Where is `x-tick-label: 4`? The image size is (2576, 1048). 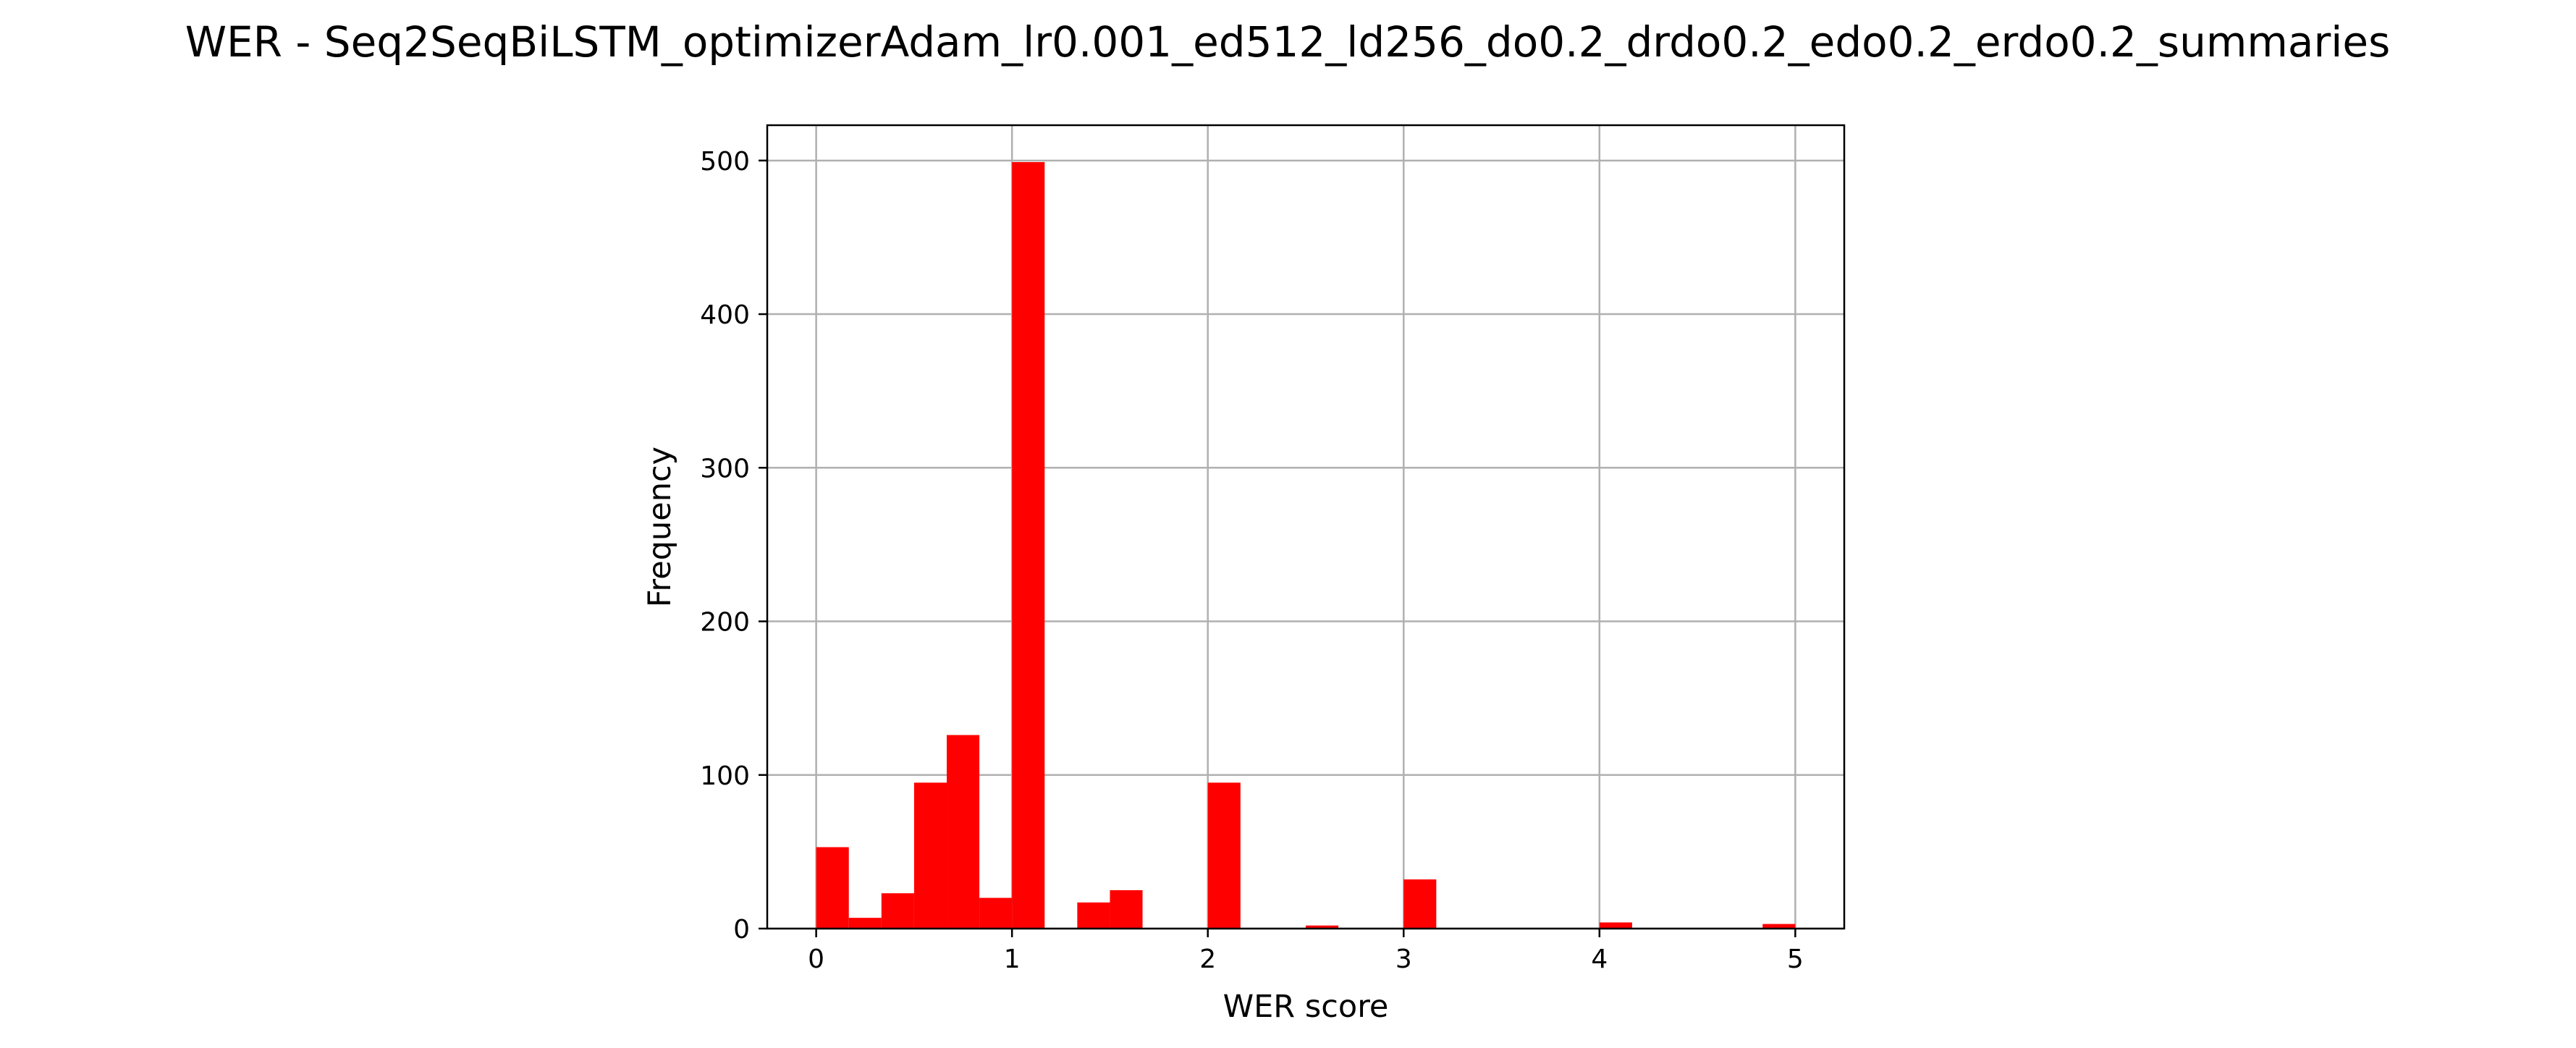
x-tick-label: 4 is located at coordinates (1599, 959).